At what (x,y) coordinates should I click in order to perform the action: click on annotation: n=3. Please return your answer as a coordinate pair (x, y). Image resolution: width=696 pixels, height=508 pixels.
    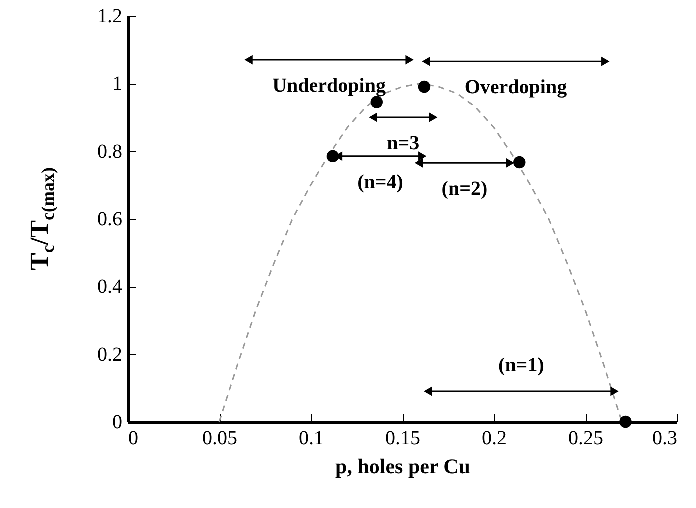
    Looking at the image, I should click on (403, 143).